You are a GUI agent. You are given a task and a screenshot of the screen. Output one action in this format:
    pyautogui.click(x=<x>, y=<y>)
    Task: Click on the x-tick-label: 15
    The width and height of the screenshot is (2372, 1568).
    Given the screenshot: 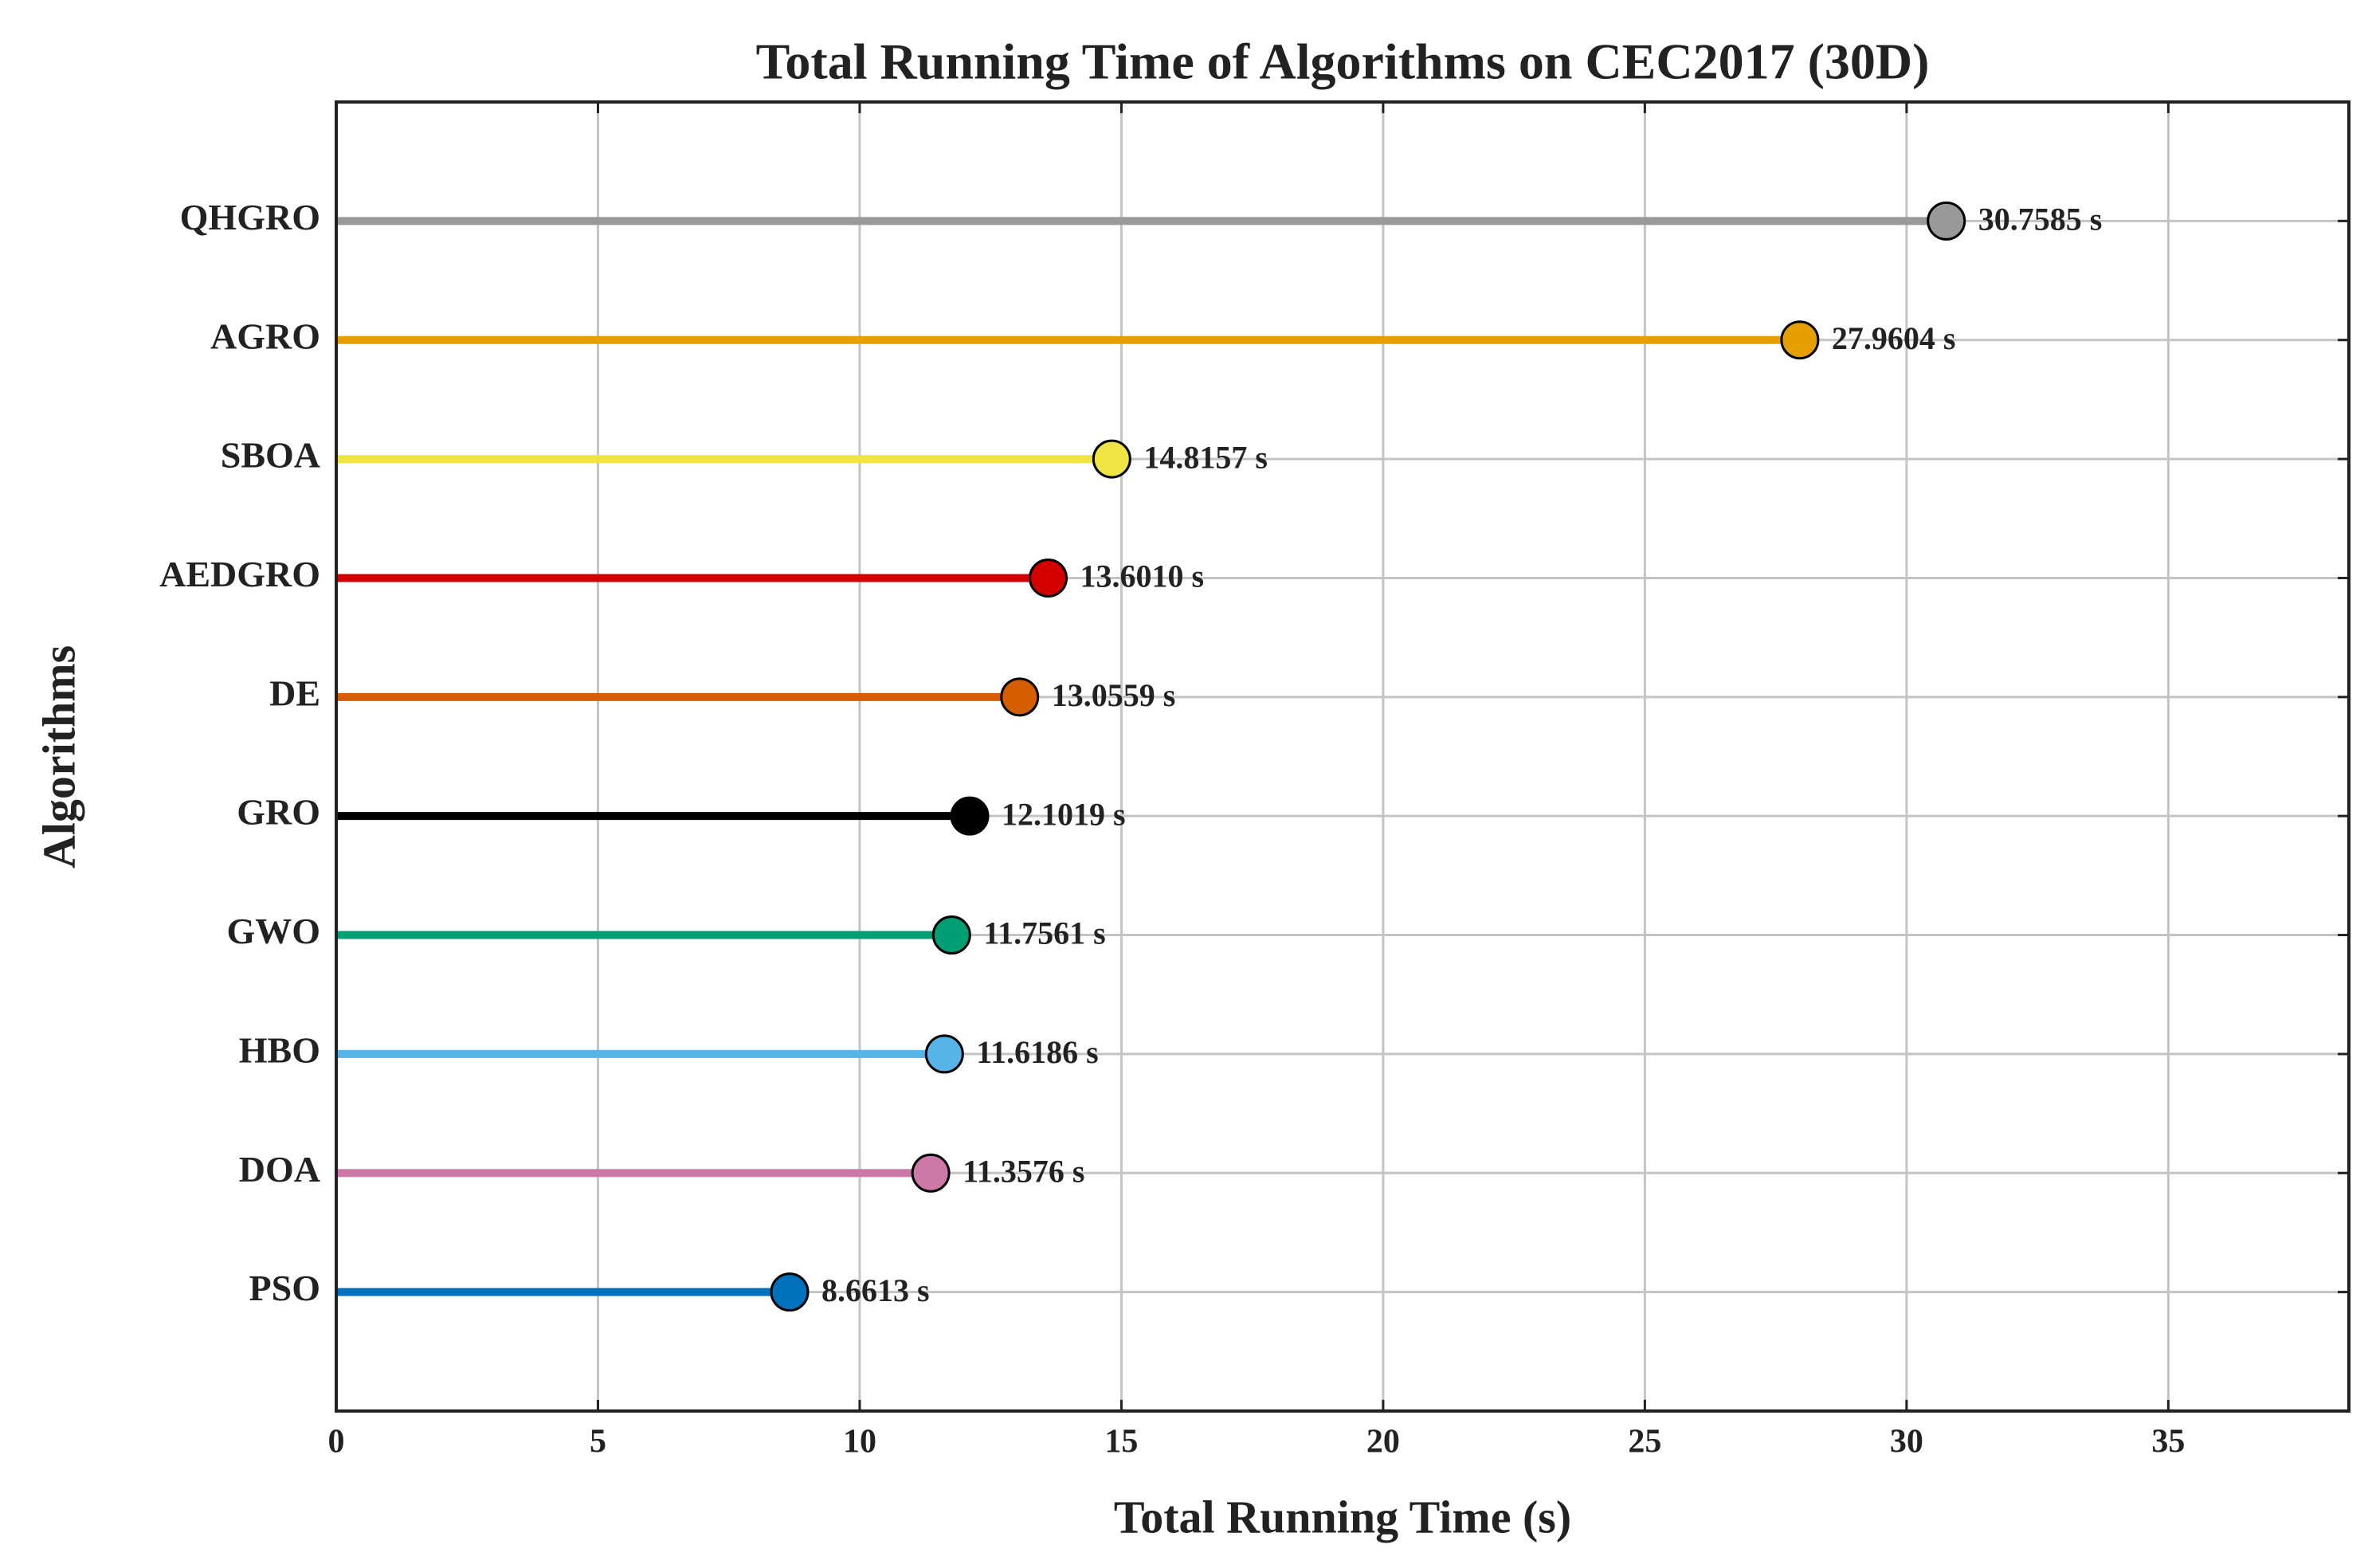 What is the action you would take?
    pyautogui.click(x=1121, y=1442)
    